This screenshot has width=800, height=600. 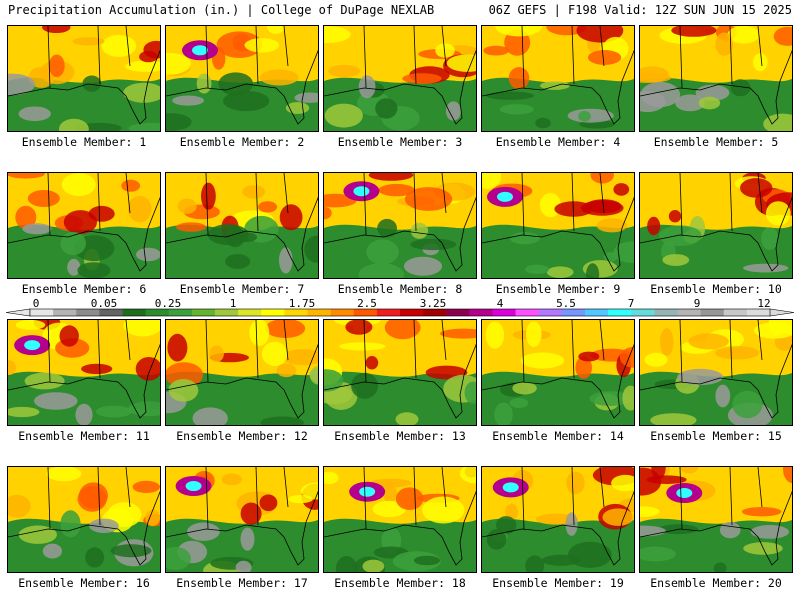 I want to click on colorbar-tick-label: 1, so click(x=233, y=303).